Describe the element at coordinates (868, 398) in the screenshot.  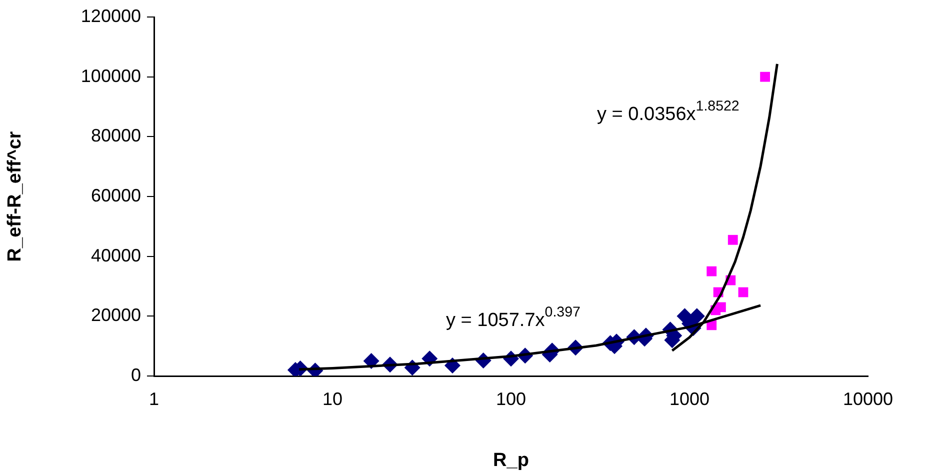
I see `x-tick-label: 10000` at that location.